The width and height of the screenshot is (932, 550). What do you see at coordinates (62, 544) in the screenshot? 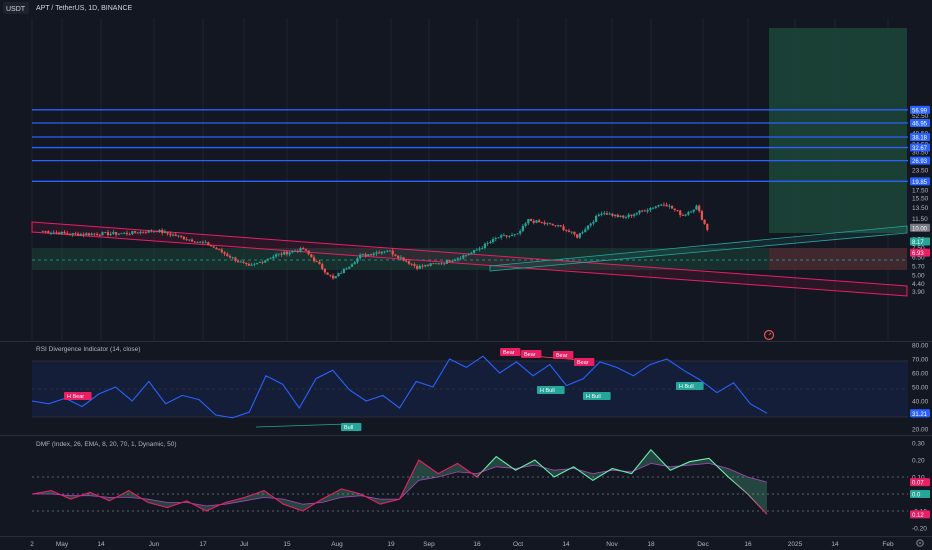
I see `time-tick-label: May` at bounding box center [62, 544].